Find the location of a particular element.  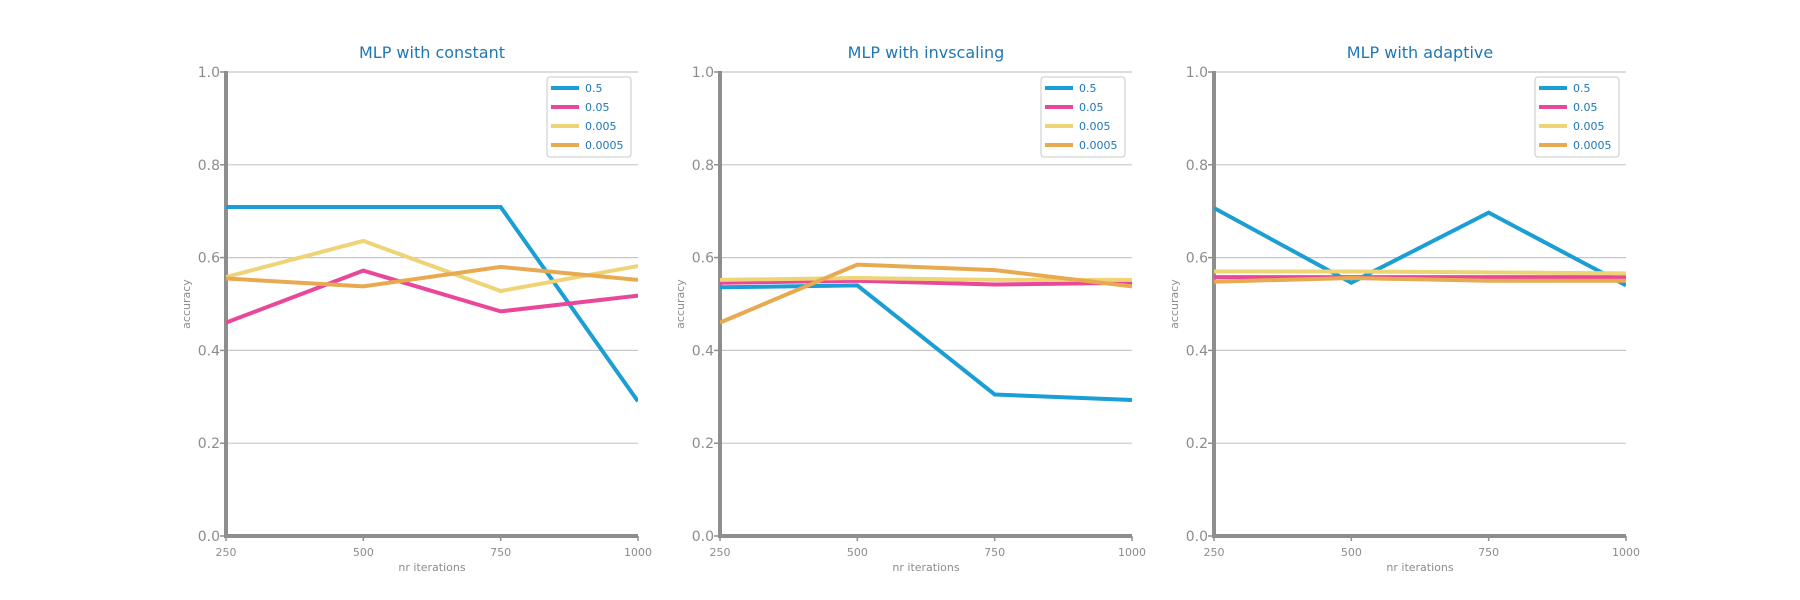

chart-title: MLP with invscaling is located at coordinates (926, 52).